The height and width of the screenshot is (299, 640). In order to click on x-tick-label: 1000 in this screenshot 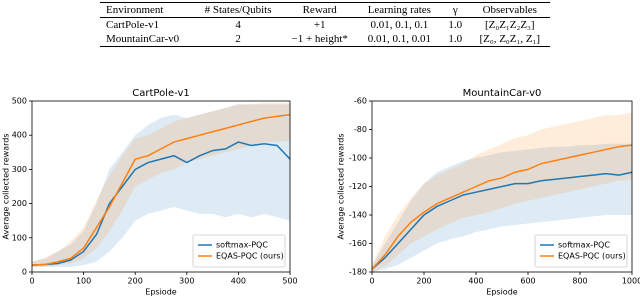, I will do `click(631, 281)`.